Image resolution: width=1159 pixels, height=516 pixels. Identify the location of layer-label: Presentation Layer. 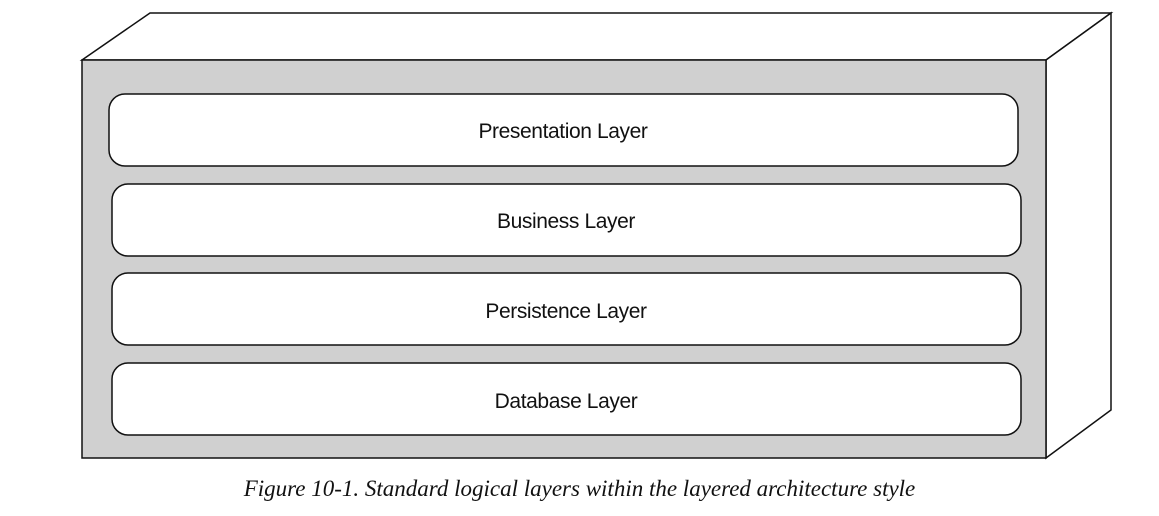
(562, 131).